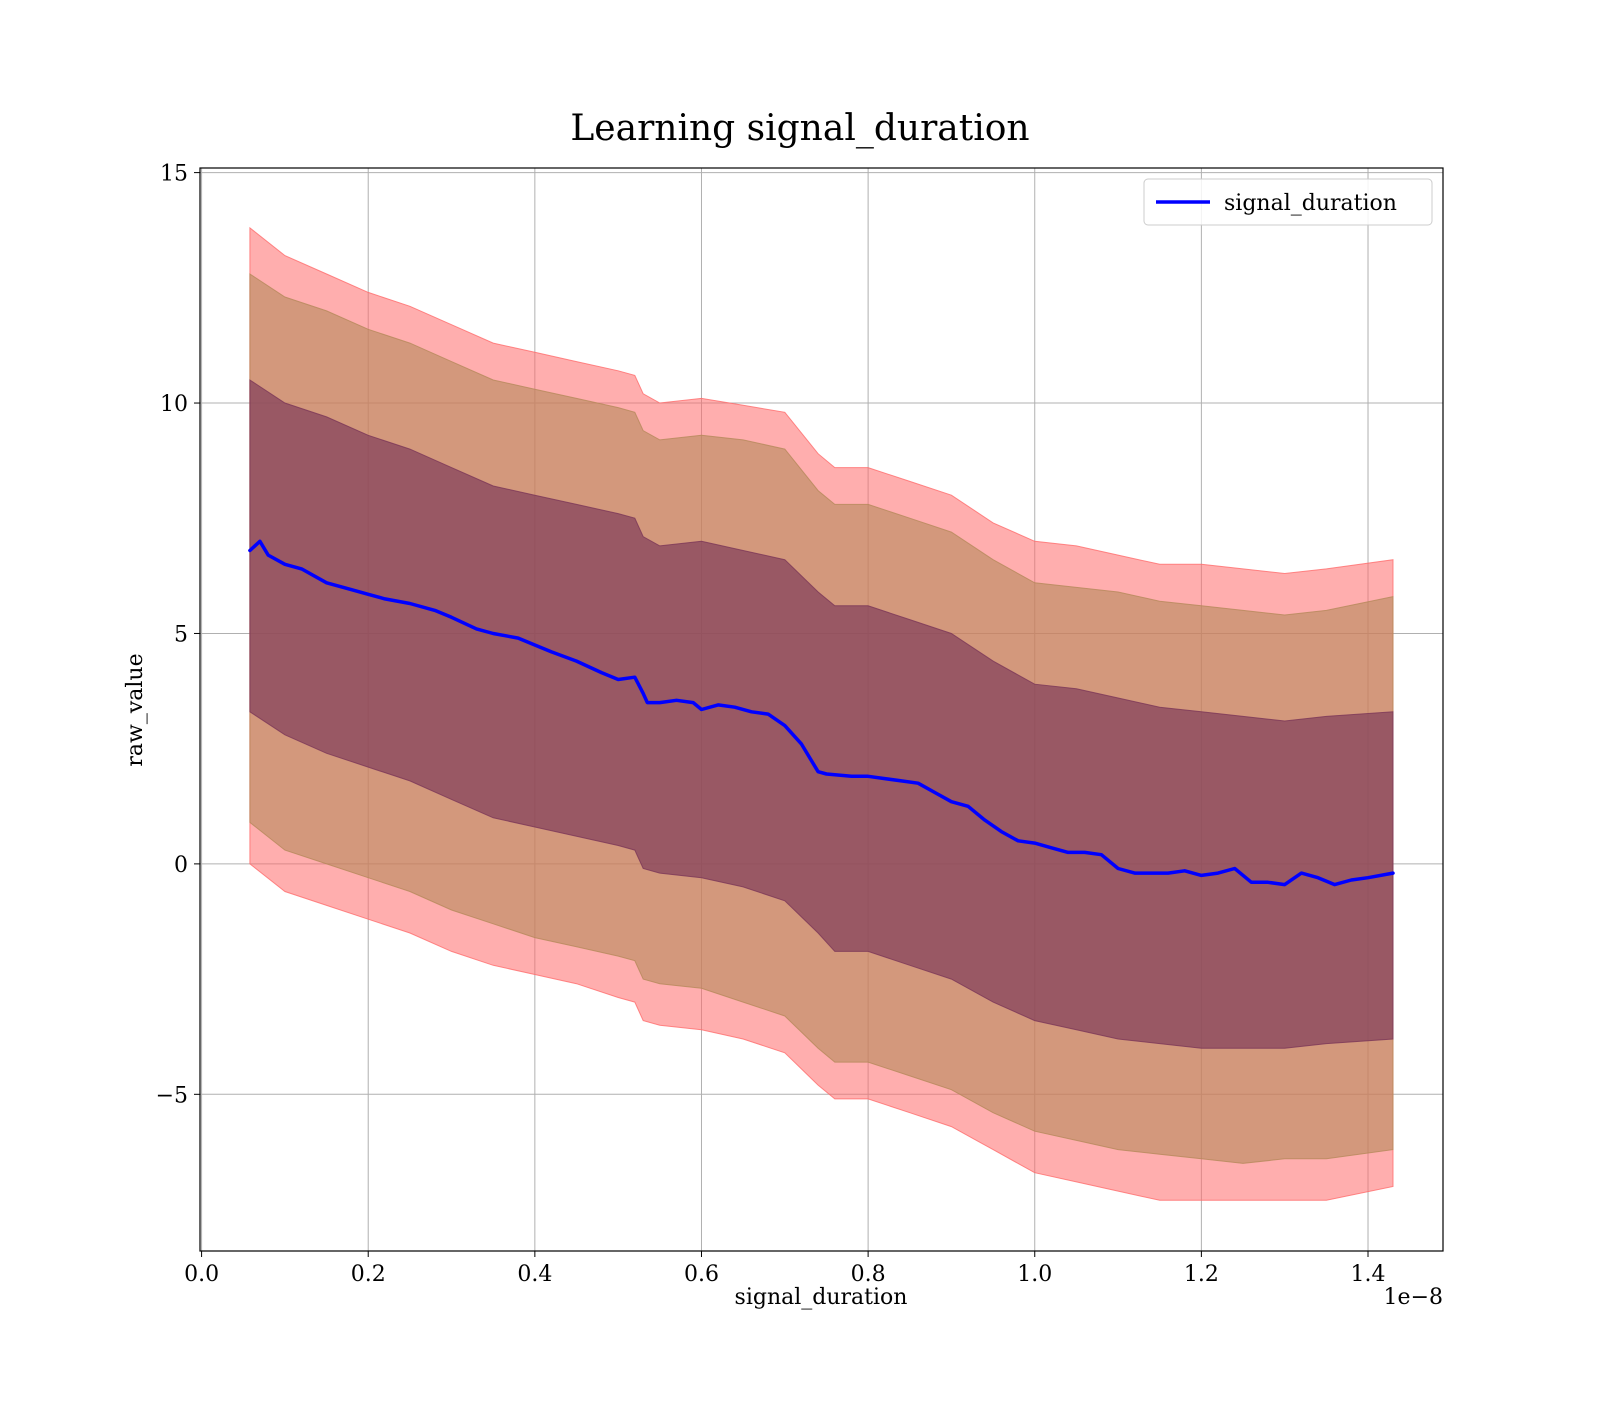  I want to click on x-tick-label: 0.8, so click(868, 1274).